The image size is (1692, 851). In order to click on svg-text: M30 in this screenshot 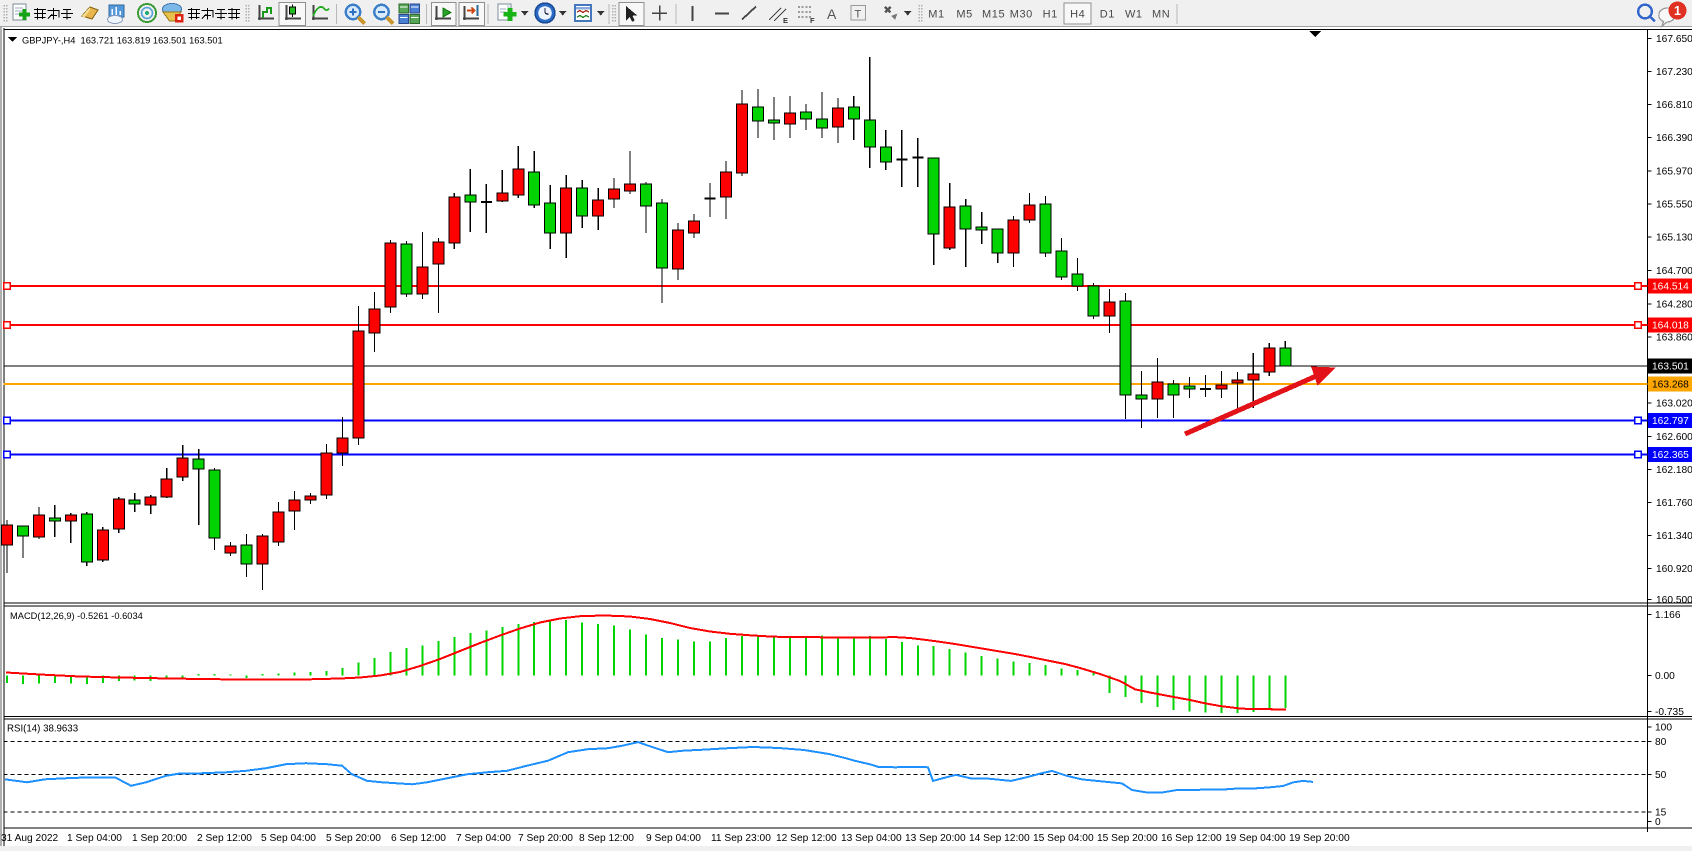, I will do `click(1021, 15)`.